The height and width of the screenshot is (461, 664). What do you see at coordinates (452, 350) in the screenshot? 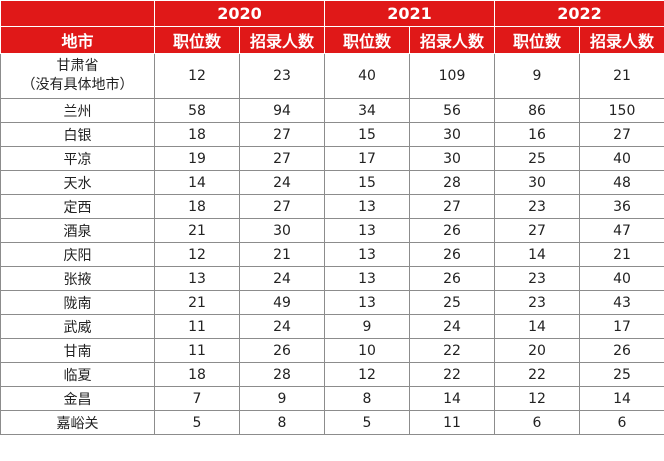
I see `recruits-cell: 22` at bounding box center [452, 350].